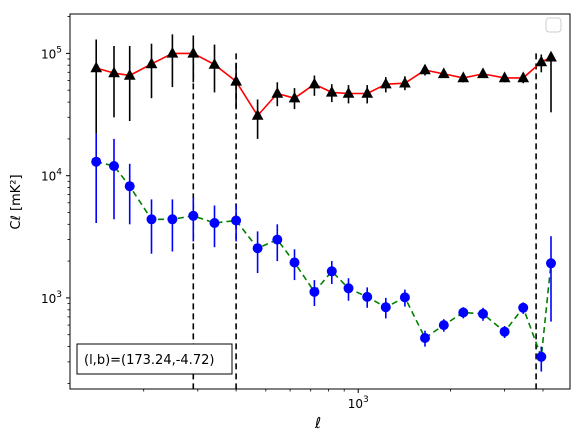  I want to click on y-tick-label: 10³, so click(51, 298).